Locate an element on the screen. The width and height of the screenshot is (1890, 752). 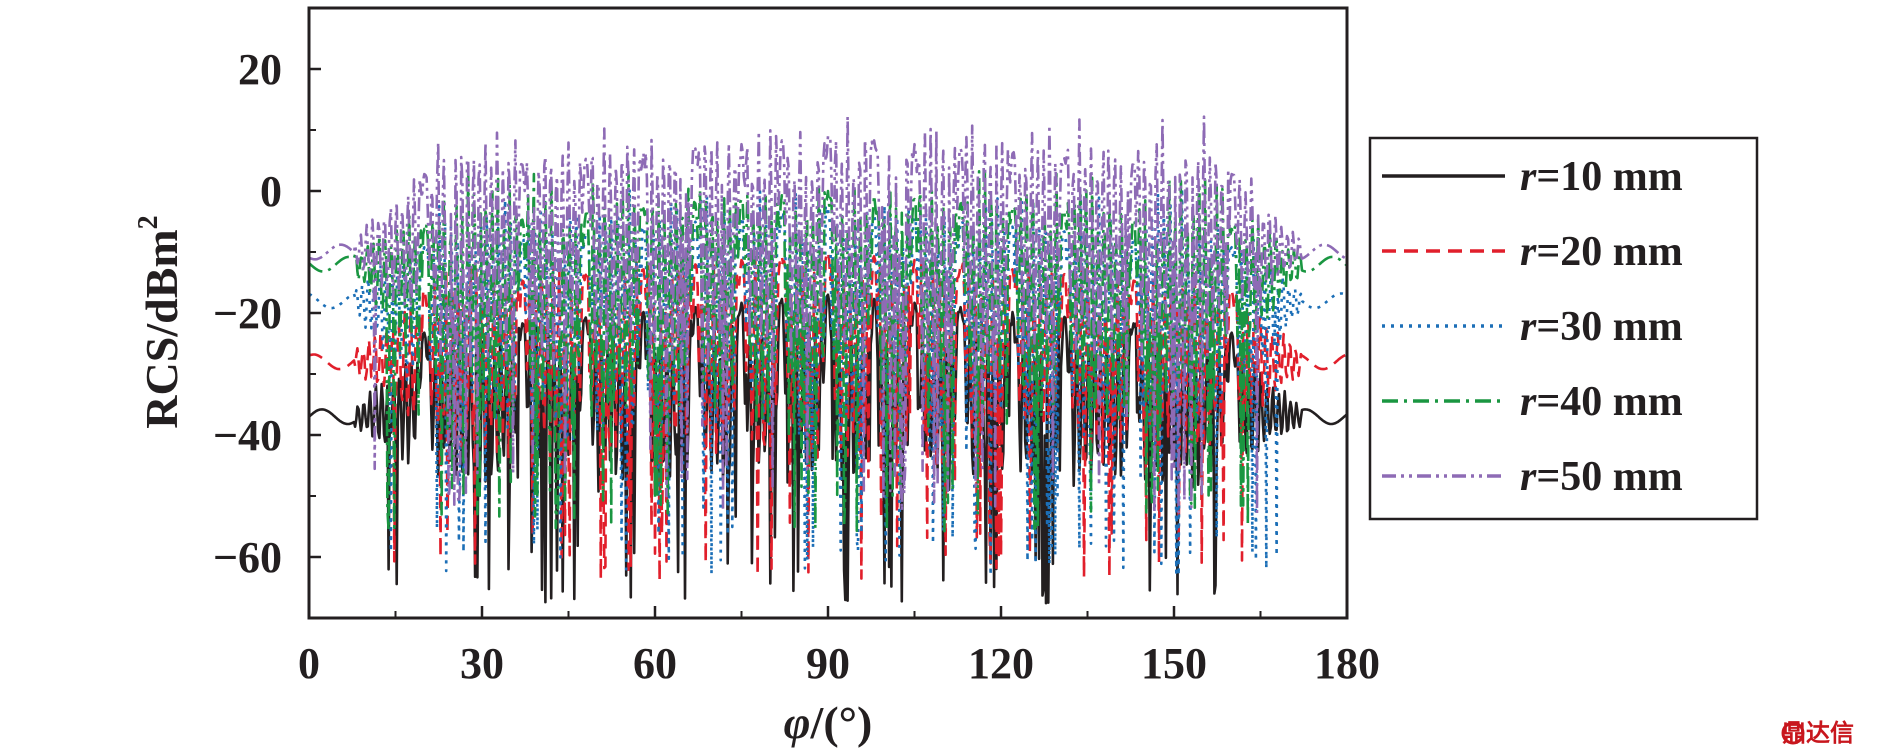
legend-label: r=50 mm is located at coordinates (1601, 477).